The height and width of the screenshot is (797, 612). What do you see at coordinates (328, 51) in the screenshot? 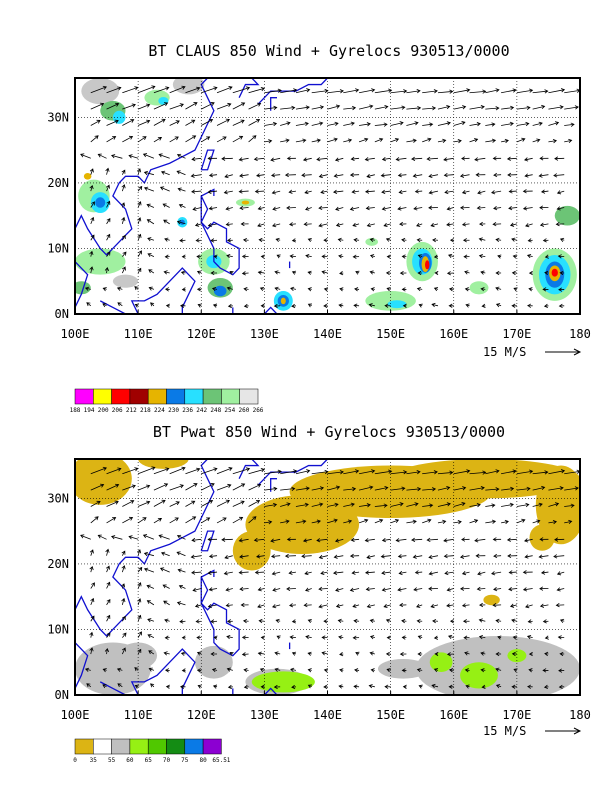
I see `chart-title-top: BT CLAUS 850 Wind + Gyrelocs 930513/0000` at bounding box center [328, 51].